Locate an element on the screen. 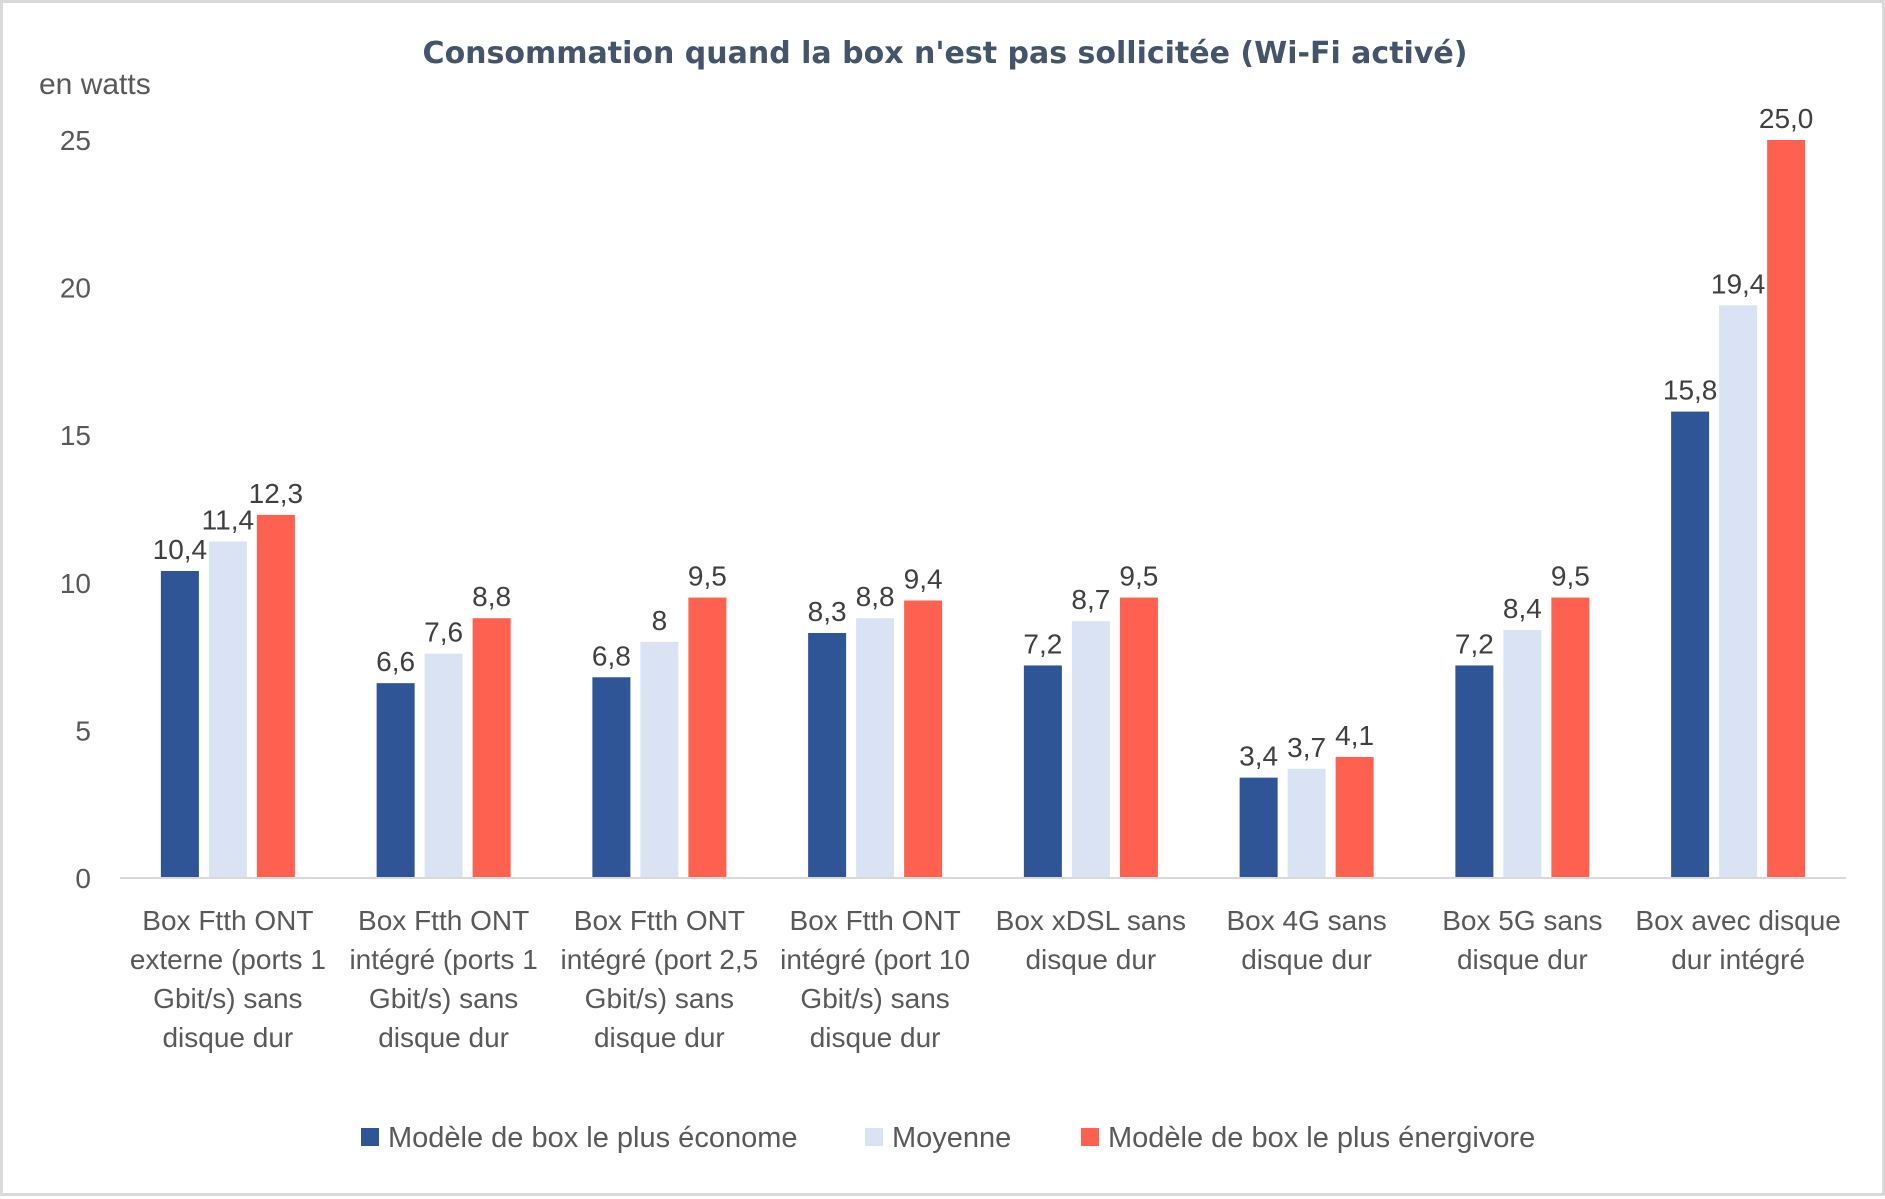 The image size is (1885, 1199). bar-value-label: 8,4 is located at coordinates (1522, 608).